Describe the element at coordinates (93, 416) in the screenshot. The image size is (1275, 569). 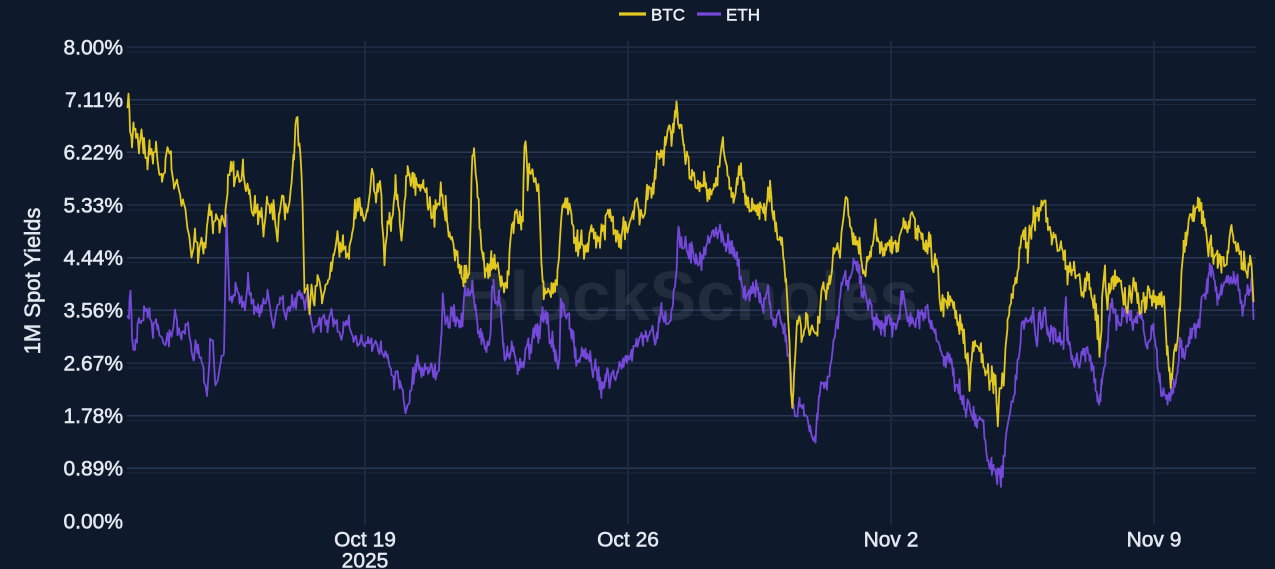
I see `svg-text: 1.78%` at that location.